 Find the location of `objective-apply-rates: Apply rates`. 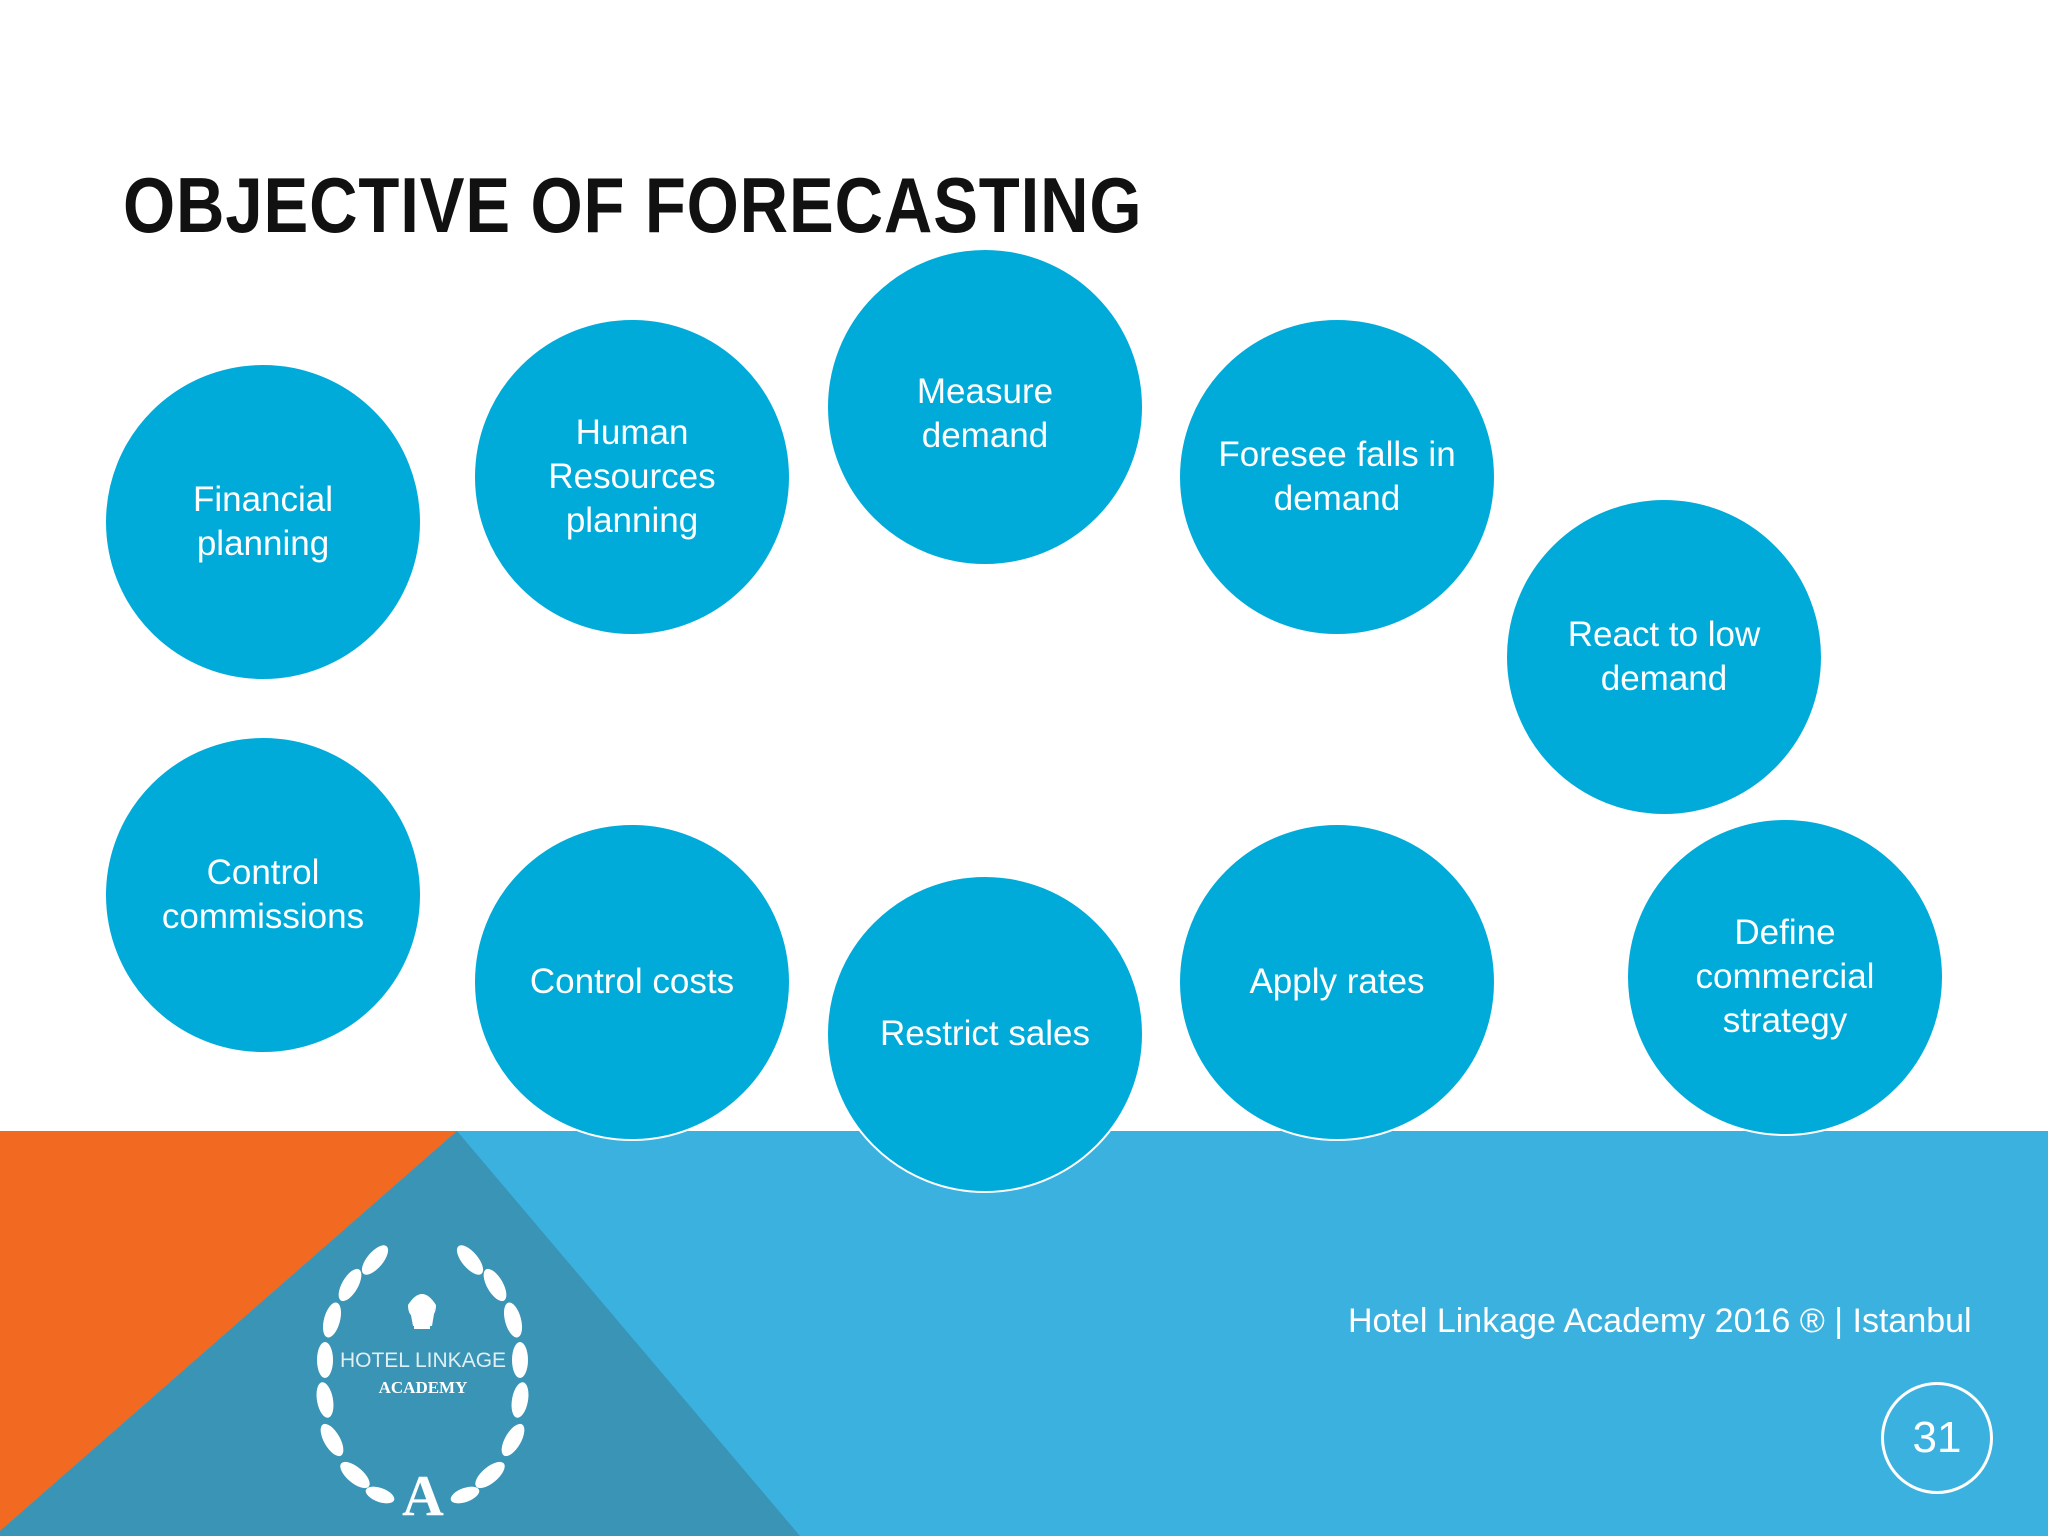

objective-apply-rates: Apply rates is located at coordinates (1337, 982).